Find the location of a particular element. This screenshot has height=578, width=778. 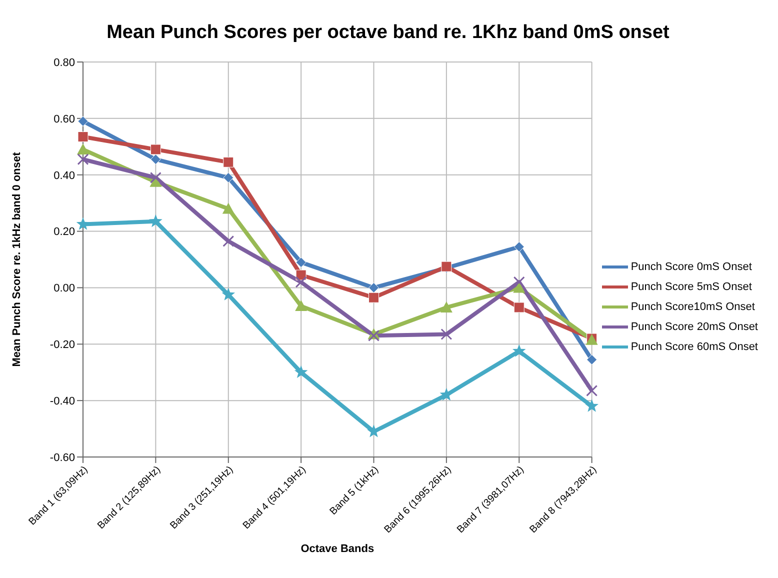

y-tick-label: 0.60 is located at coordinates (64, 119).